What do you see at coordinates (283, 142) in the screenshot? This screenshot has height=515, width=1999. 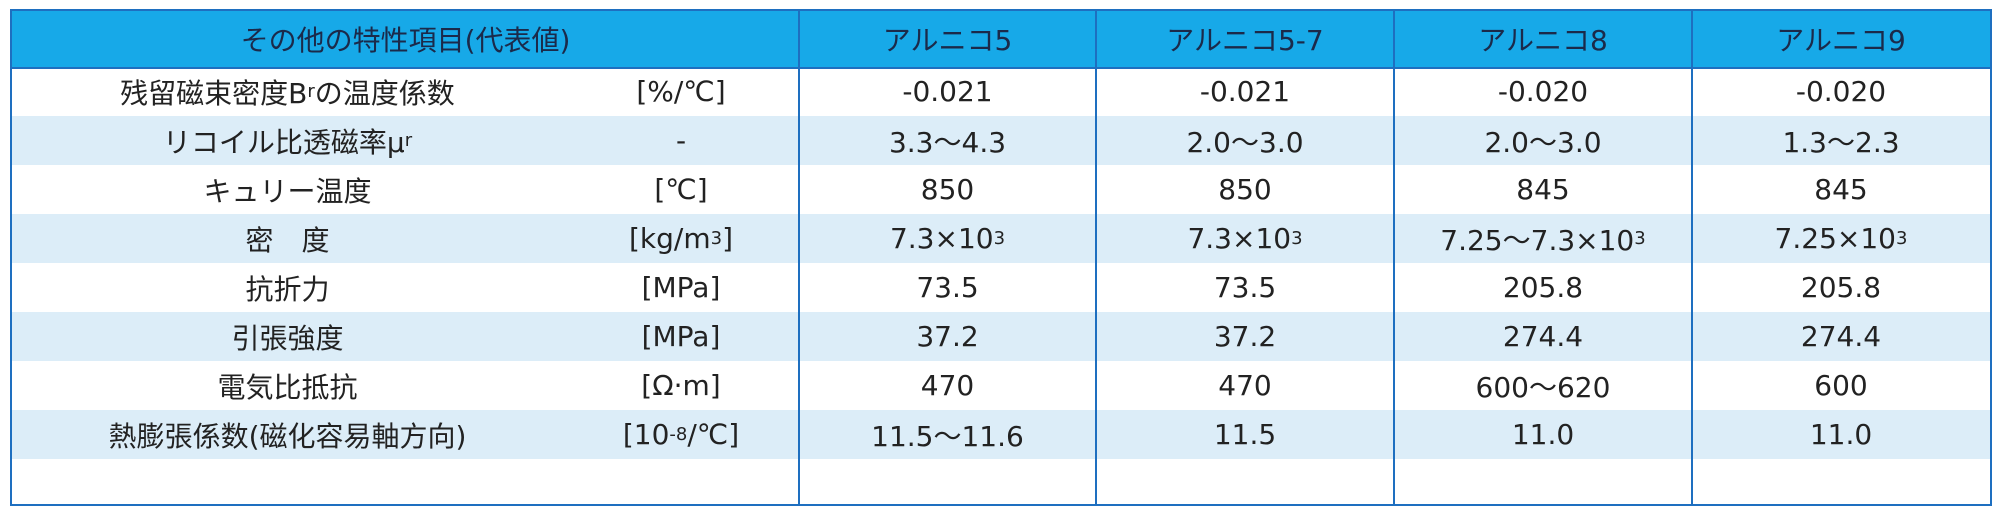 I see `text: リコイル比透磁率μ` at bounding box center [283, 142].